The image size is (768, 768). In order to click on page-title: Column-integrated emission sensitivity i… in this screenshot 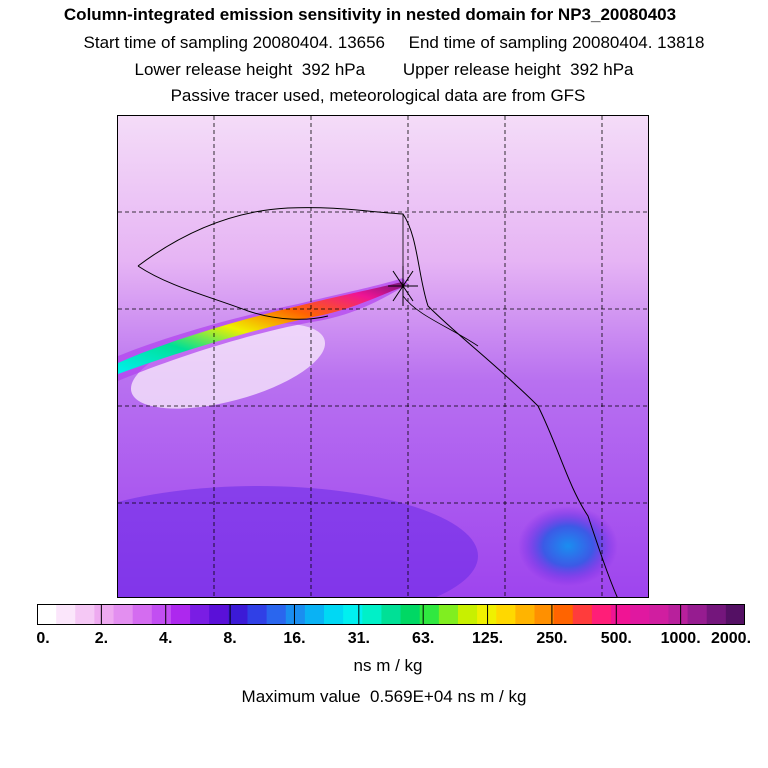, I will do `click(370, 14)`.